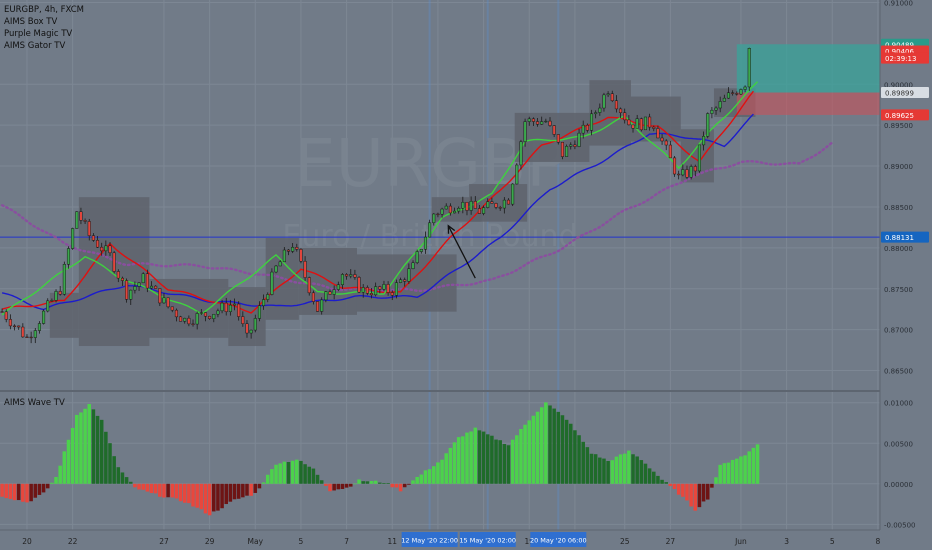 The height and width of the screenshot is (550, 932). What do you see at coordinates (30, 22) in the screenshot?
I see `indicator-aims-box: AIMS Box TV` at bounding box center [30, 22].